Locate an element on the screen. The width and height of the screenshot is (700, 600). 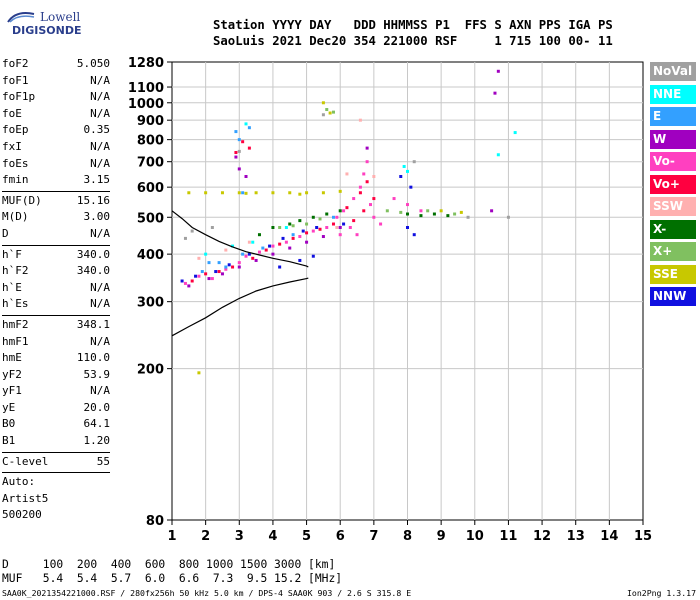
param-name: fmin is located at coordinates (15, 180).